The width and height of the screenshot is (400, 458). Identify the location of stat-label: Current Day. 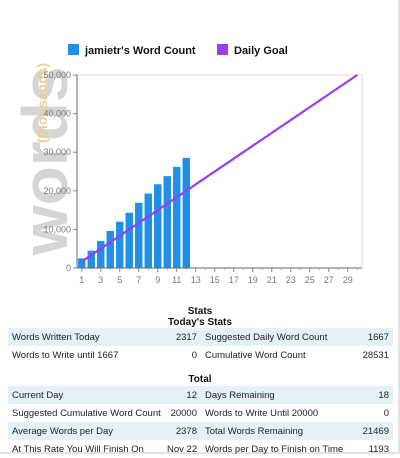
(85, 395).